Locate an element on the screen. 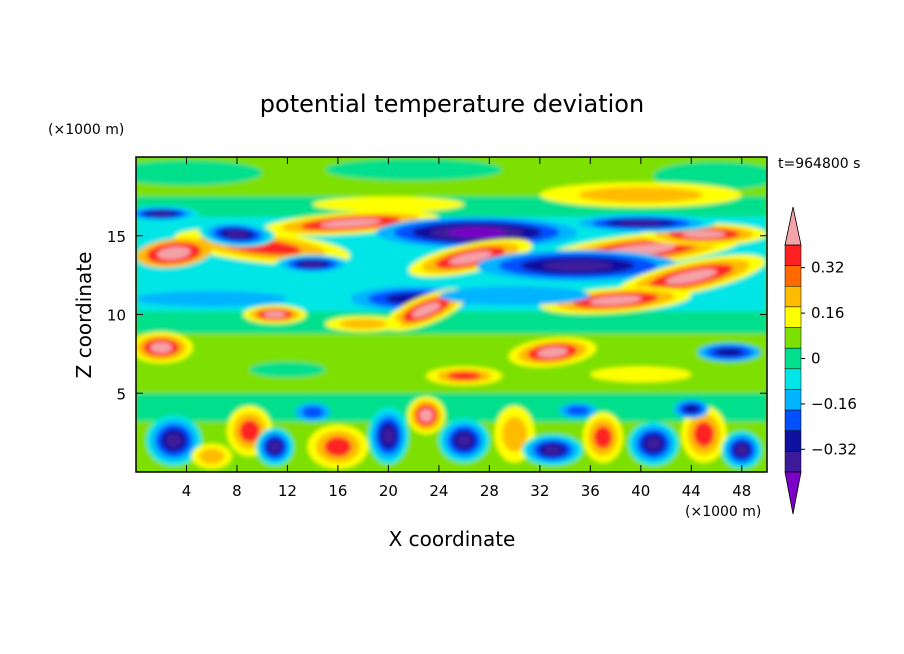 The image size is (904, 654). x-tick-label: 12 is located at coordinates (287, 491).